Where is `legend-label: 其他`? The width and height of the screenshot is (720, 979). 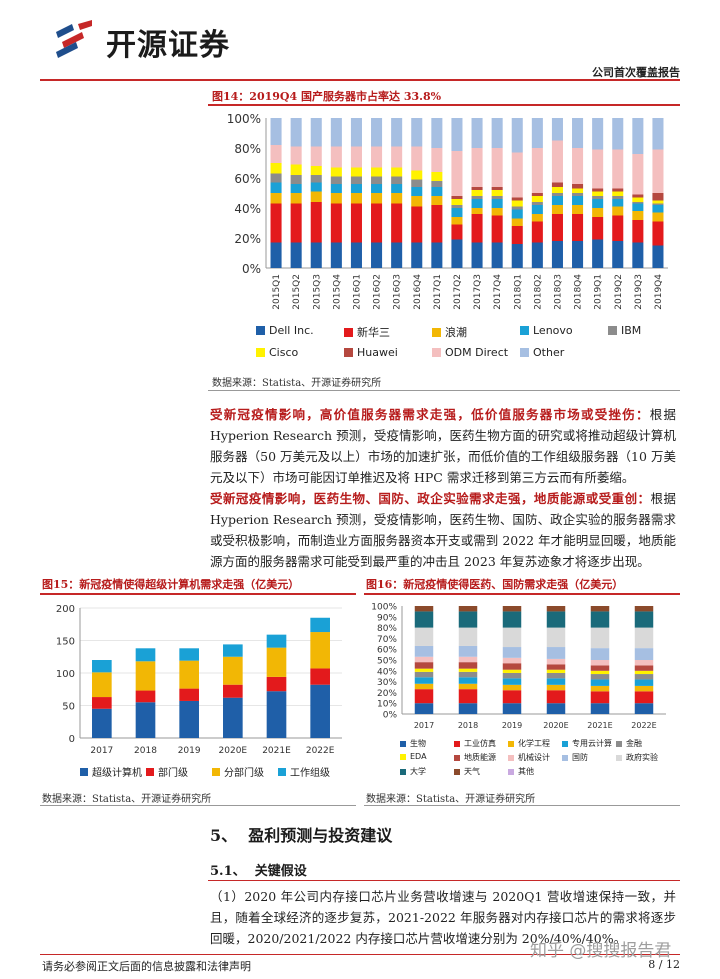 legend-label: 其他 is located at coordinates (526, 771).